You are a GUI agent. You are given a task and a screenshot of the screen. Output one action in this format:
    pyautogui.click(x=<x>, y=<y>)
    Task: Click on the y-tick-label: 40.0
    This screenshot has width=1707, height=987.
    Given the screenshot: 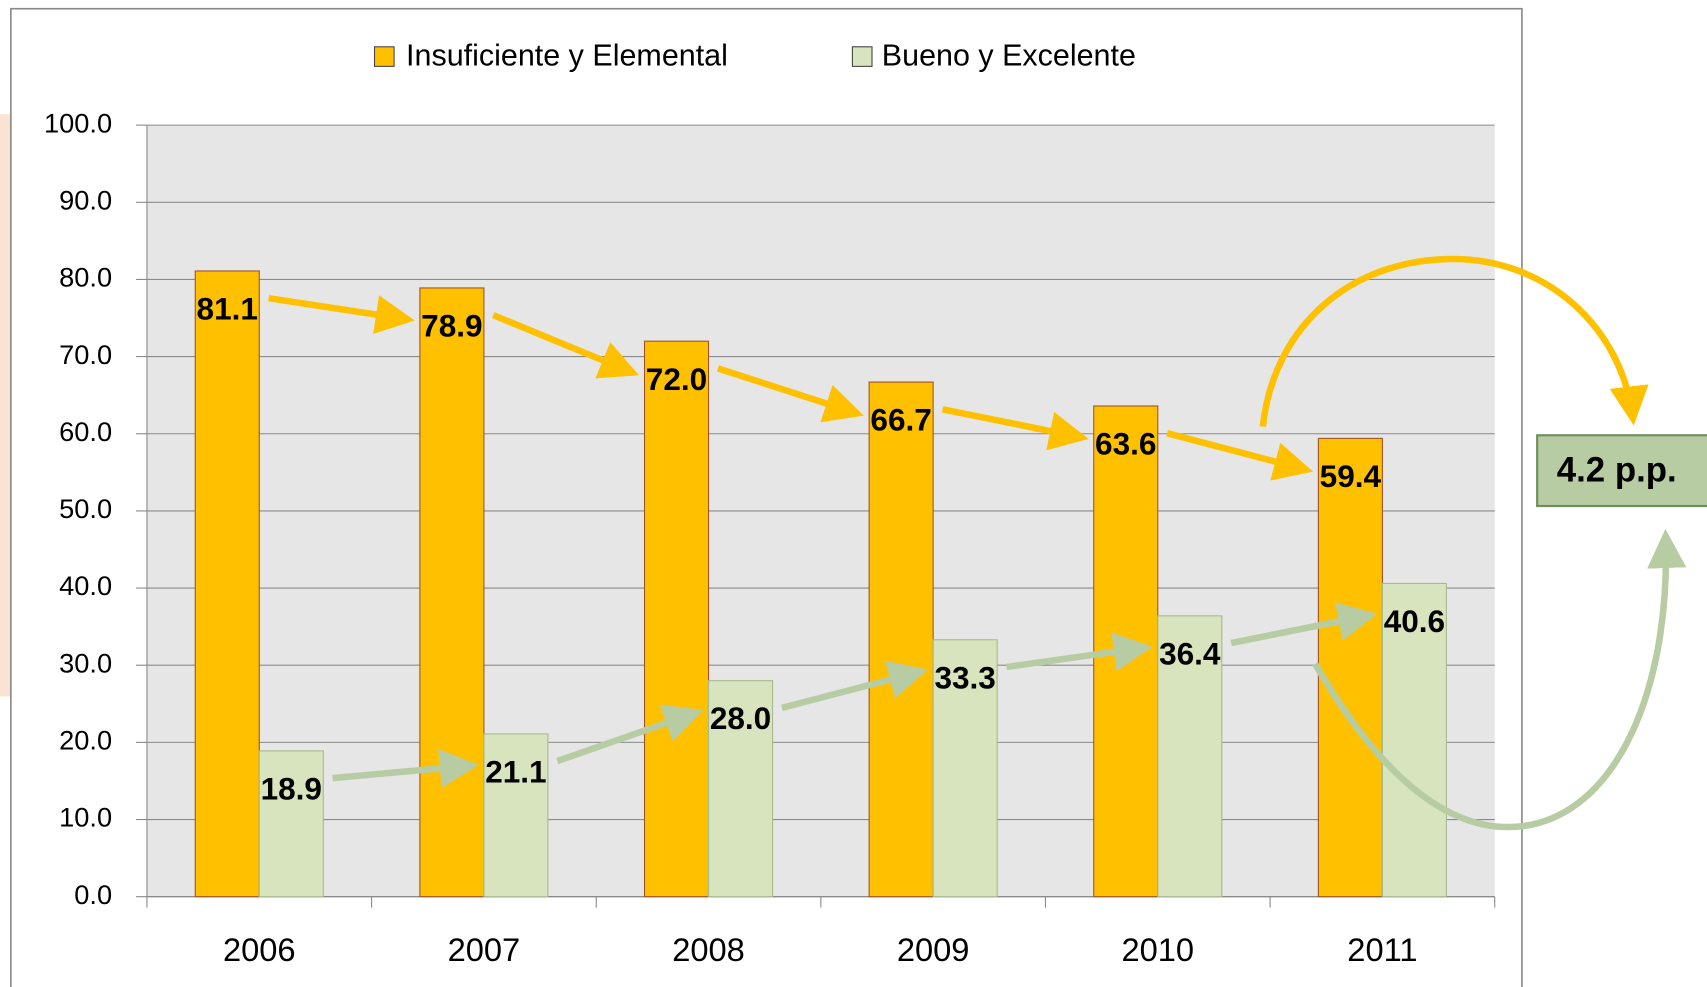 What is the action you would take?
    pyautogui.click(x=85, y=585)
    